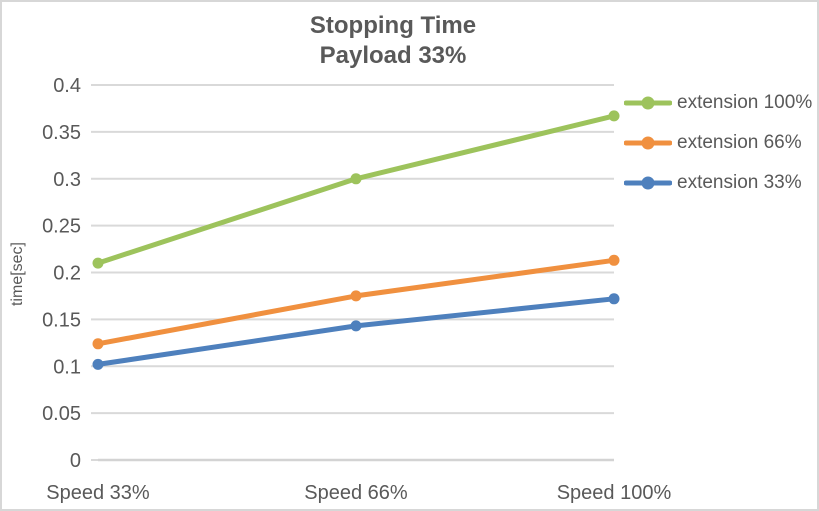 This screenshot has width=819, height=511. I want to click on legend-label: extension 100%, so click(745, 102).